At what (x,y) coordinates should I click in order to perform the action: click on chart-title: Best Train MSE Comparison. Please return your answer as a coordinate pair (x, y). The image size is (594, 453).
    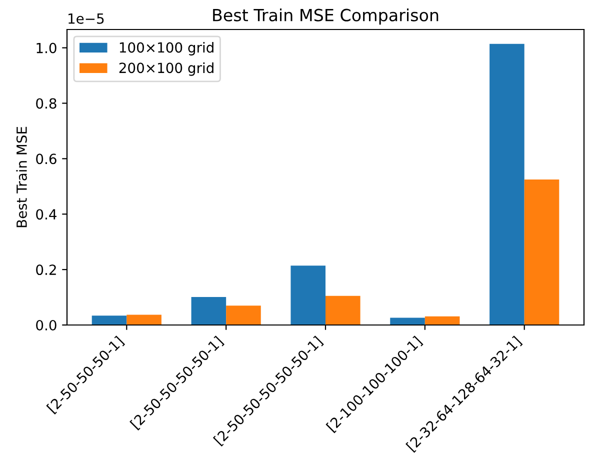
    Looking at the image, I should click on (325, 16).